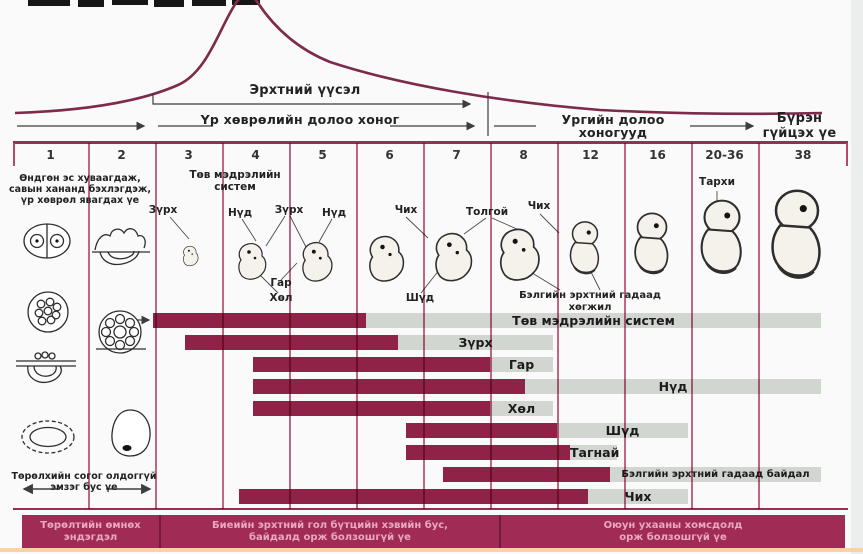  Describe the element at coordinates (235, 175) in the screenshot. I see `cns-header-line1: Төв мэдрэлийн` at that location.